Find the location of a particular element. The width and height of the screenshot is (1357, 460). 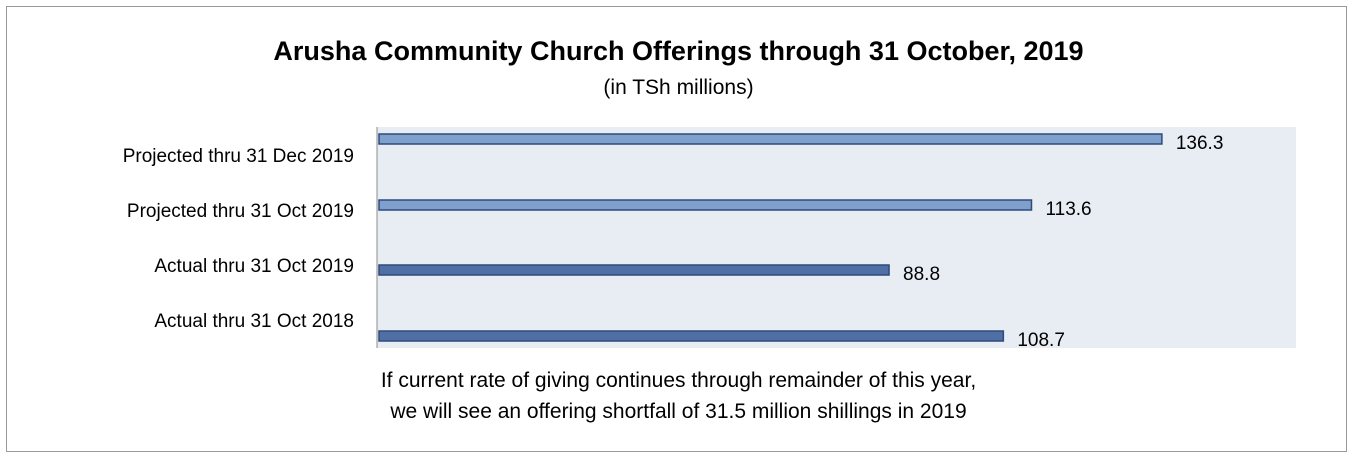

value-label-4: 108.7 is located at coordinates (1041, 340).